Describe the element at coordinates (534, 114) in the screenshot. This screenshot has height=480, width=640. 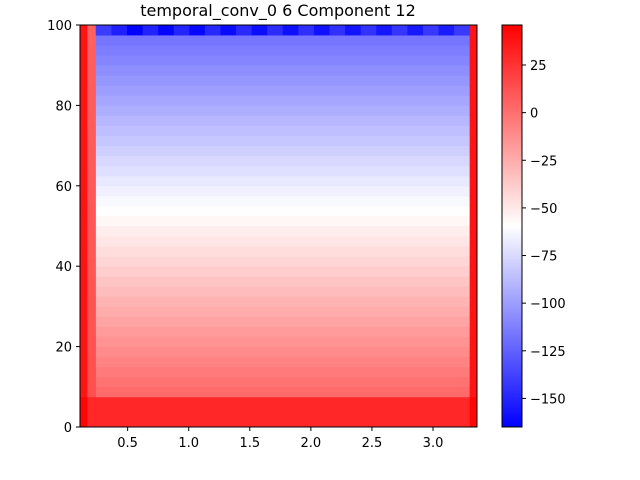
I see `colorbar-tick-label: 0` at that location.